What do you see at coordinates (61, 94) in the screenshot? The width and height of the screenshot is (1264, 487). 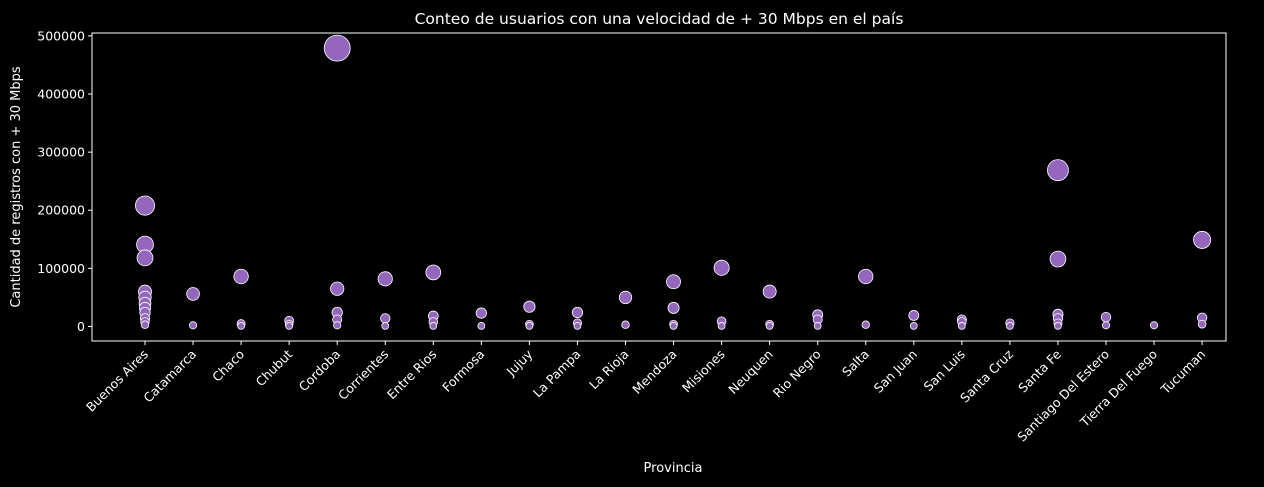 I see `y-tick-label: 400000` at bounding box center [61, 94].